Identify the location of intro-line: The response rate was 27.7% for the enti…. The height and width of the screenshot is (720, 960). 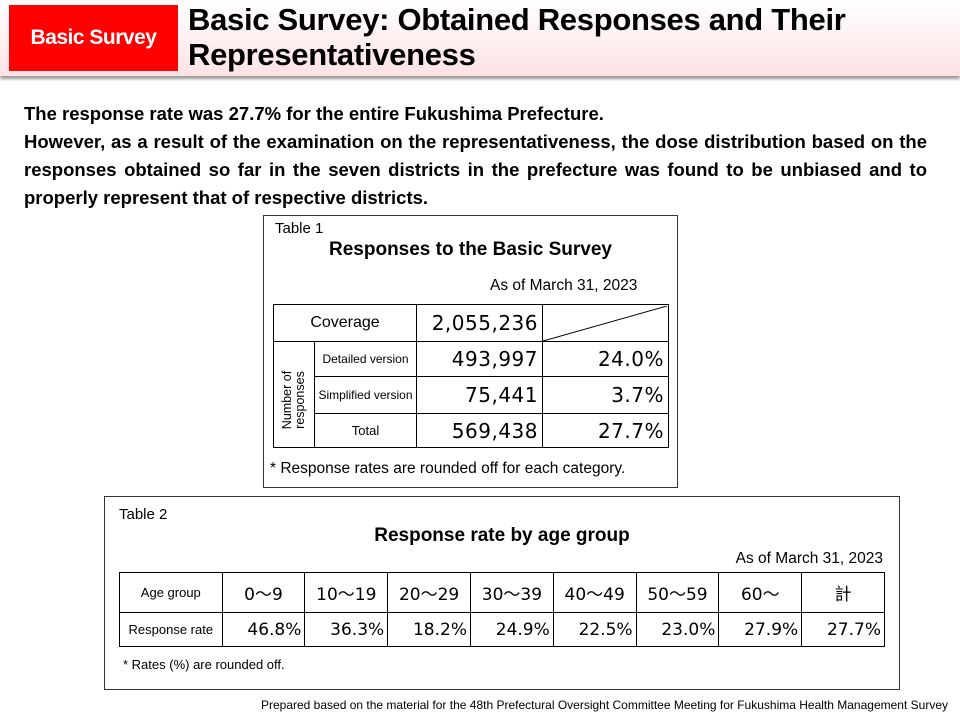
(314, 113).